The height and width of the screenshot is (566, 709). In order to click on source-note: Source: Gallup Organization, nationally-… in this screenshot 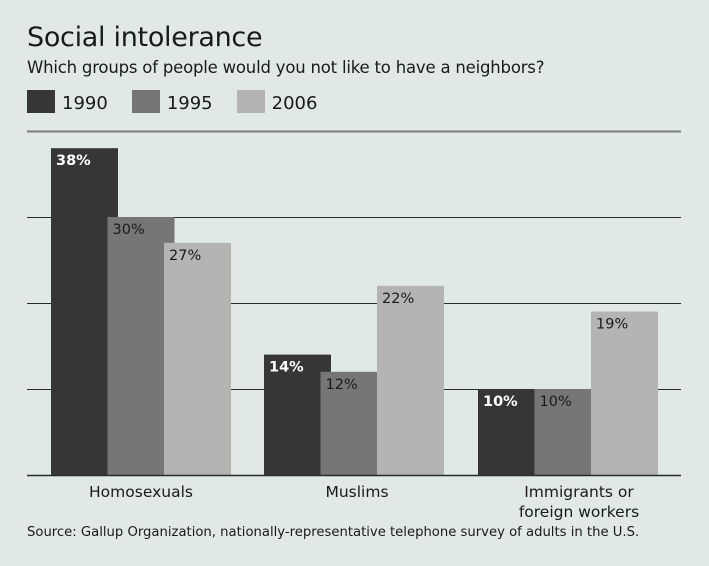, I will do `click(333, 532)`.